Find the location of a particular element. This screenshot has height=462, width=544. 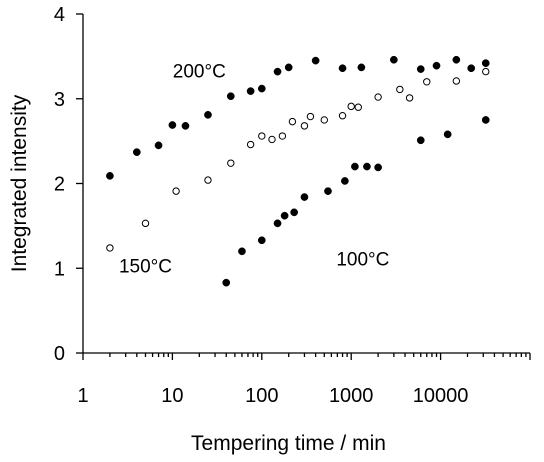

y-tick-label: 0 is located at coordinates (59, 354).